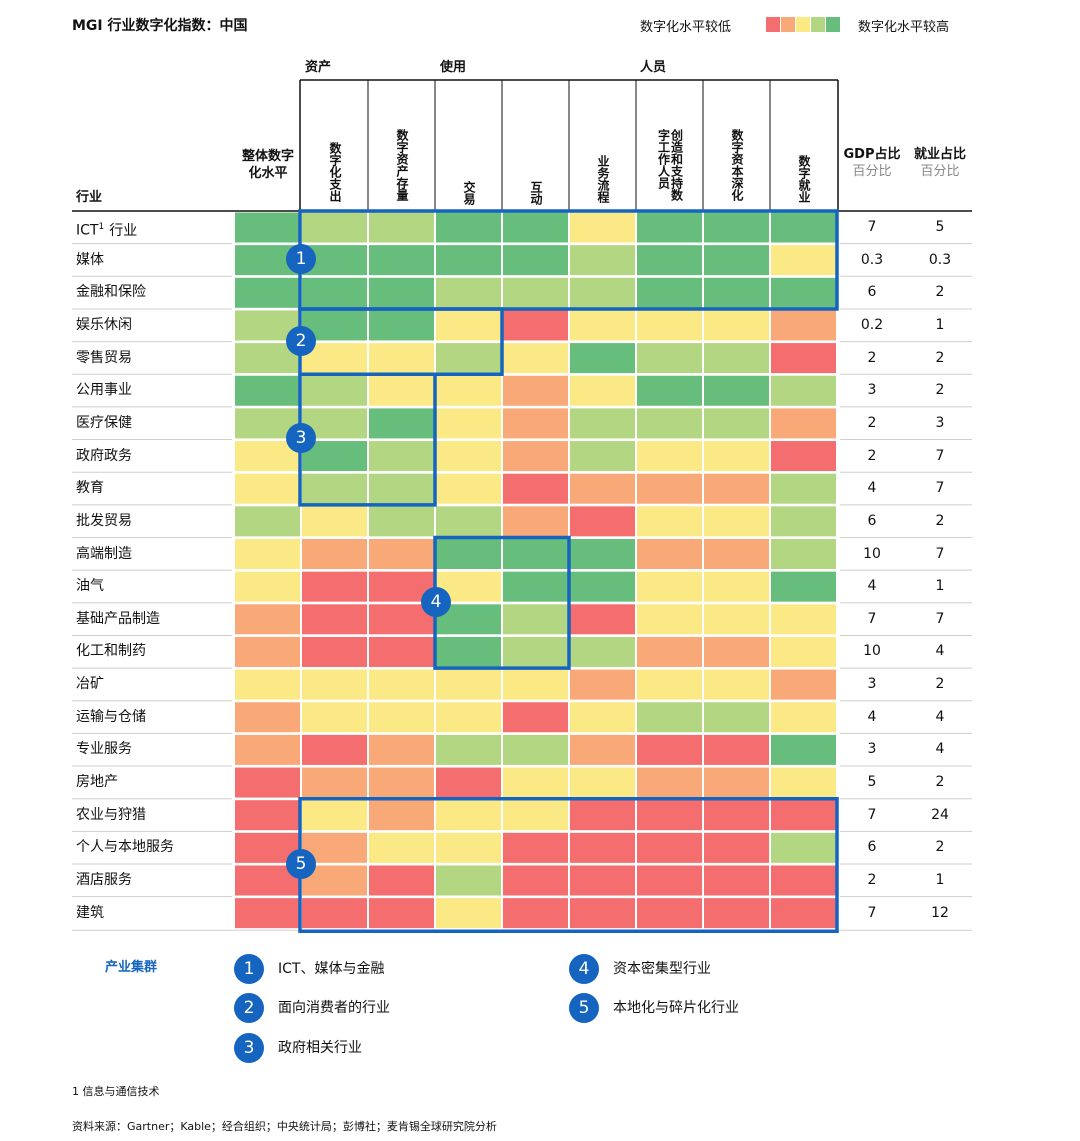  I want to click on row-emp-value: 4, so click(940, 749).